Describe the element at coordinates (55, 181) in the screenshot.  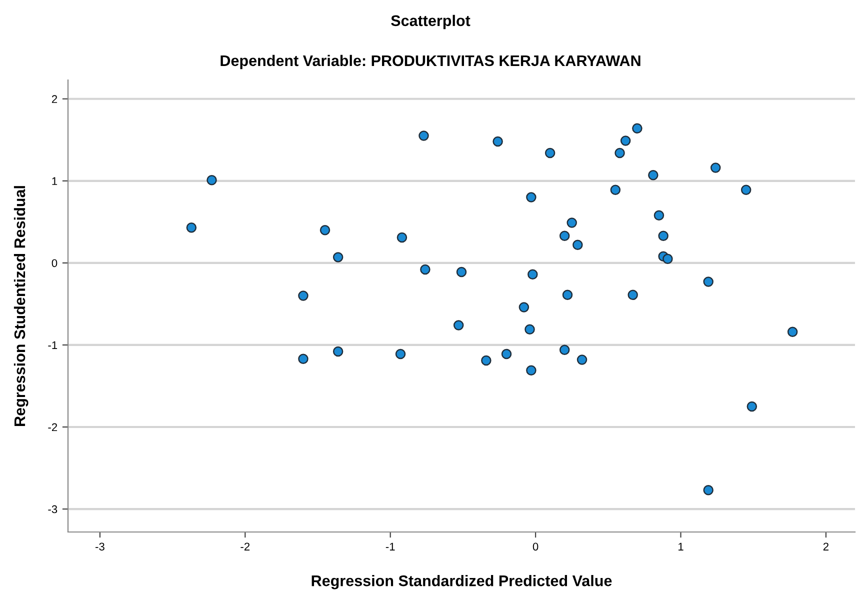
I see `y-tick-label: 1` at that location.